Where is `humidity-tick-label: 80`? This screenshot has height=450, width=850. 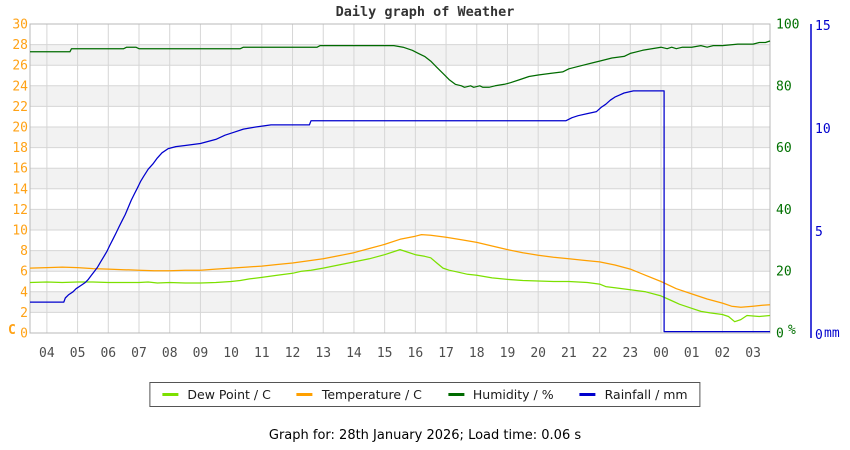 humidity-tick-label: 80 is located at coordinates (784, 86).